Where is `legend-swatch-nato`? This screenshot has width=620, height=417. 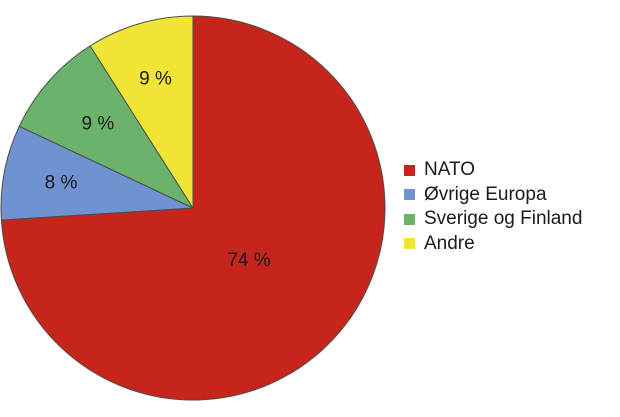
legend-swatch-nato is located at coordinates (409, 170).